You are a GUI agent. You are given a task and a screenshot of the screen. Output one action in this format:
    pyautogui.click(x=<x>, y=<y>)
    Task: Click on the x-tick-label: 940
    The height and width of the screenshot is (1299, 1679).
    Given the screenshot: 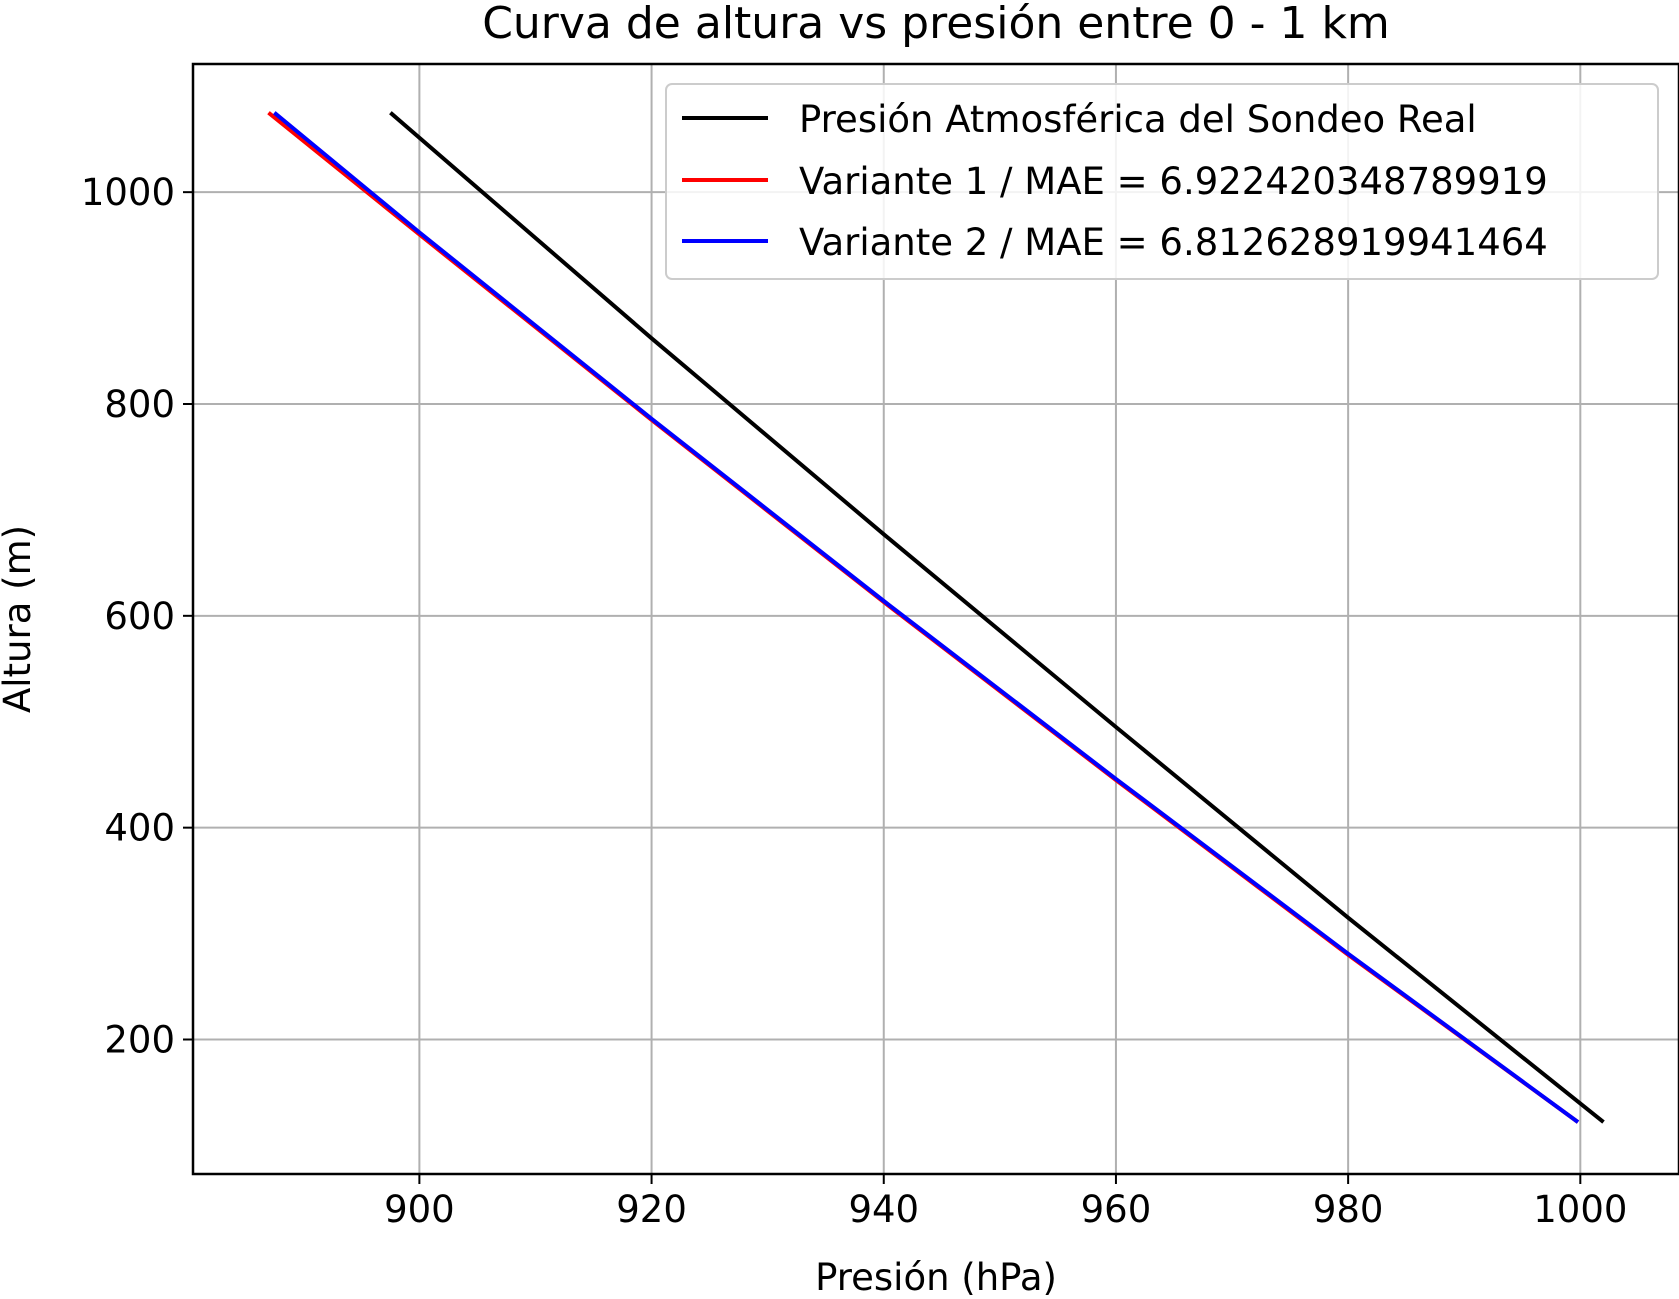 What is the action you would take?
    pyautogui.click(x=883, y=1209)
    